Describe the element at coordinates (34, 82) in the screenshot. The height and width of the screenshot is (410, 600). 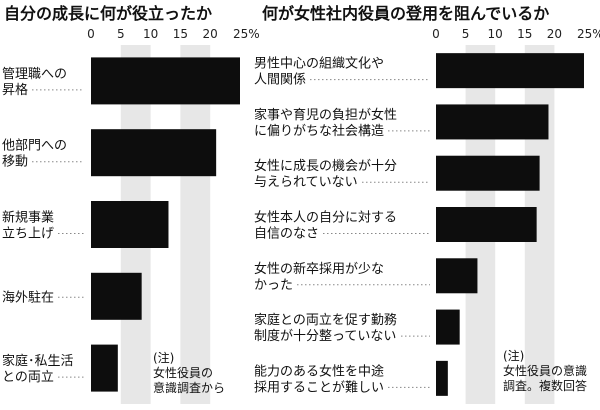
I see `category-label: 管理職への昇格` at that location.